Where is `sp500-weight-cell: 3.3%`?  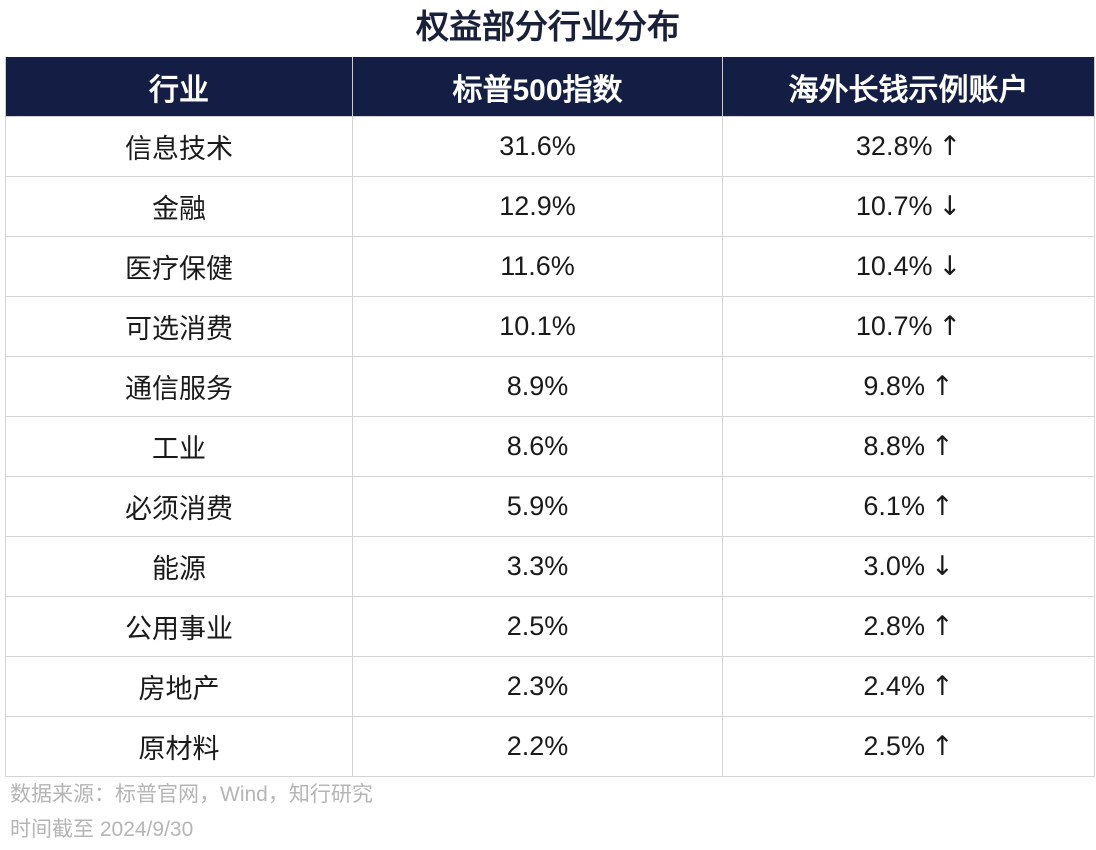
sp500-weight-cell: 3.3% is located at coordinates (537, 566).